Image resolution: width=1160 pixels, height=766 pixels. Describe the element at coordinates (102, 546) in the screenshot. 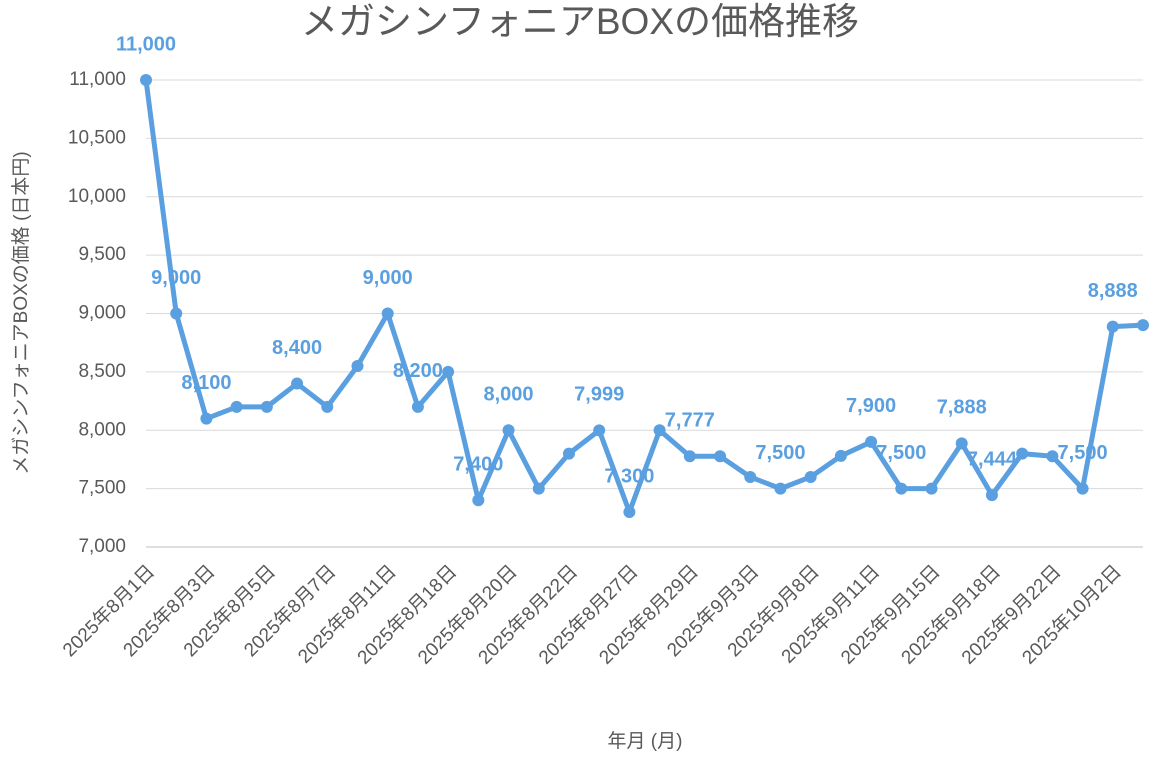

I see `y-tick-label: 7,000` at that location.